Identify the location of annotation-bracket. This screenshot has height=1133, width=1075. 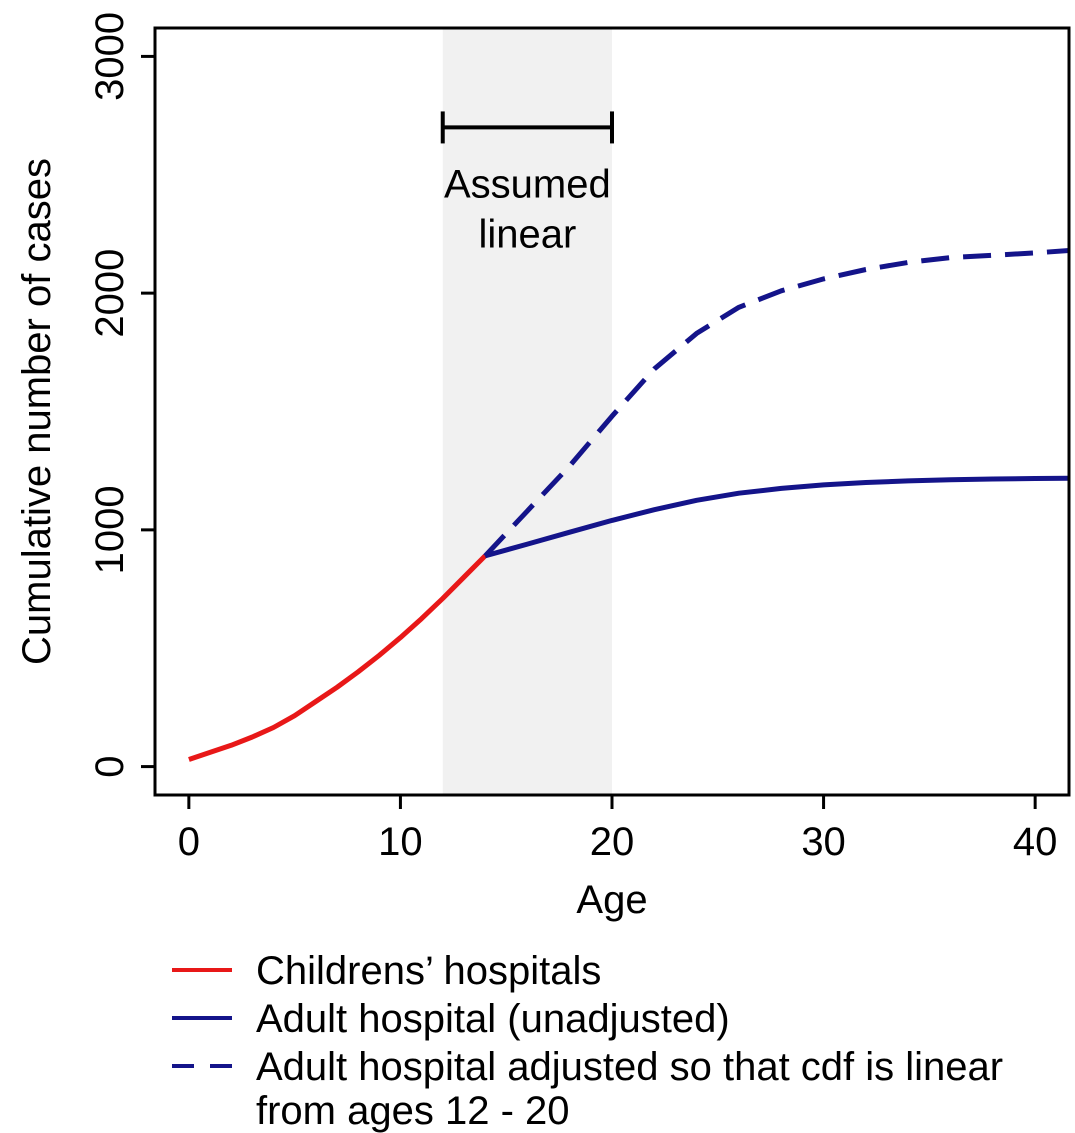
(527, 127).